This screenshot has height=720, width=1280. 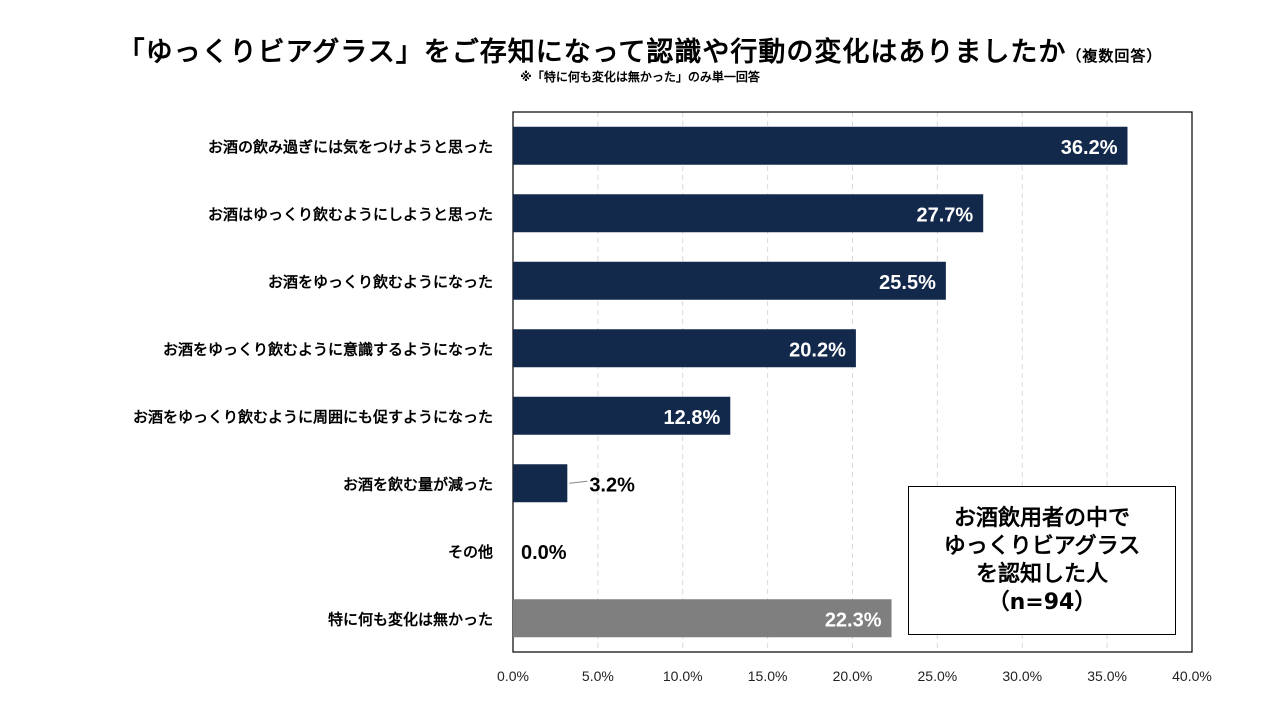 What do you see at coordinates (612, 485) in the screenshot?
I see `data-label: 3.2%` at bounding box center [612, 485].